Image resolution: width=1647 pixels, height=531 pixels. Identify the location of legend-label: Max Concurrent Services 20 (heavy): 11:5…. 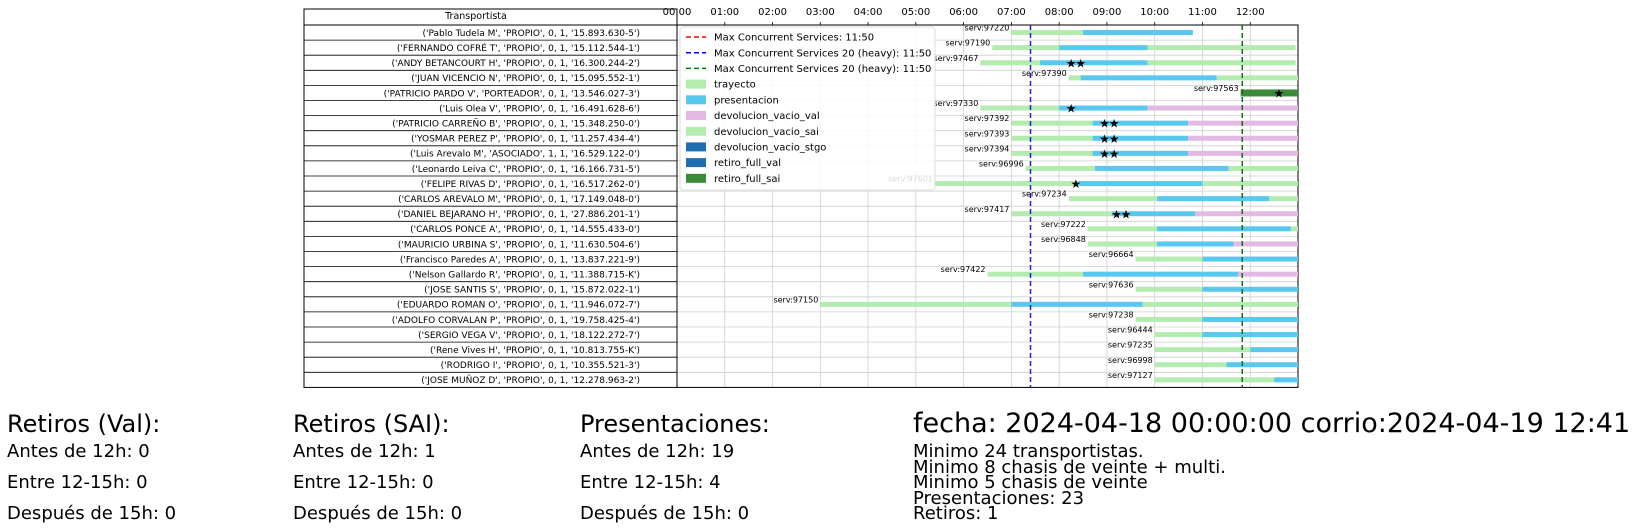
(822, 69).